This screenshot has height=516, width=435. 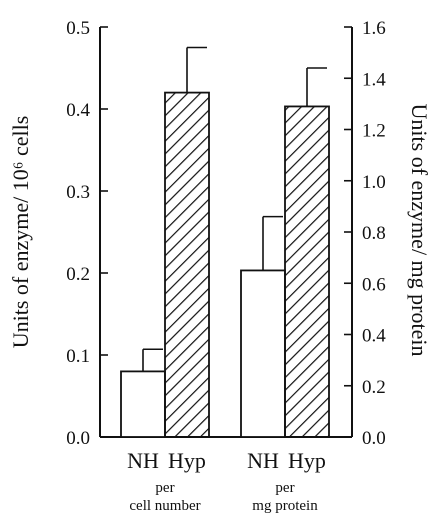 What do you see at coordinates (226, 481) in the screenshot?
I see `category-labels: NH Hyp per cell number NH Hyp per mg protein` at bounding box center [226, 481].